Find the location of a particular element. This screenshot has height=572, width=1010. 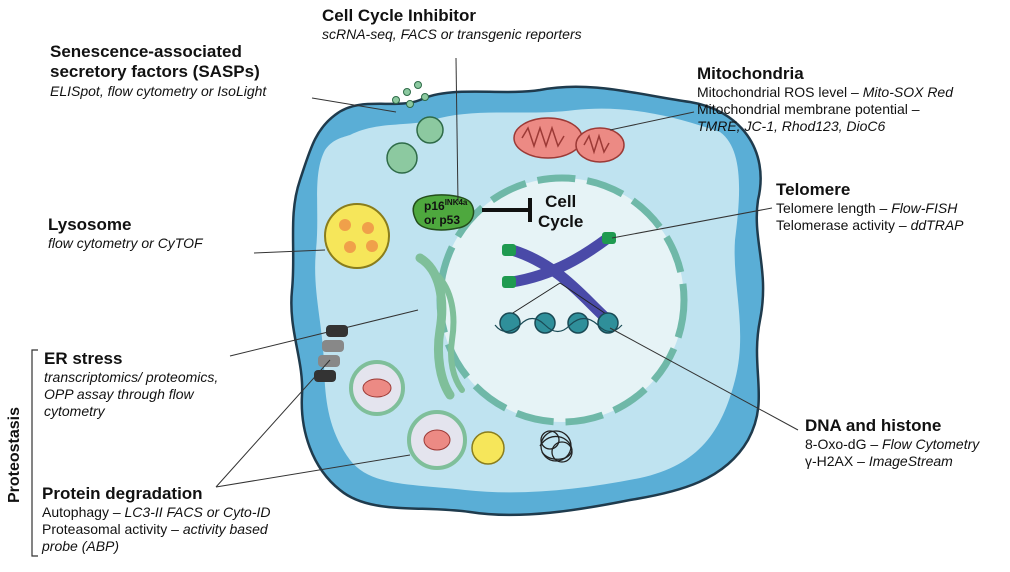

p16-main: p16 is located at coordinates (434, 206).